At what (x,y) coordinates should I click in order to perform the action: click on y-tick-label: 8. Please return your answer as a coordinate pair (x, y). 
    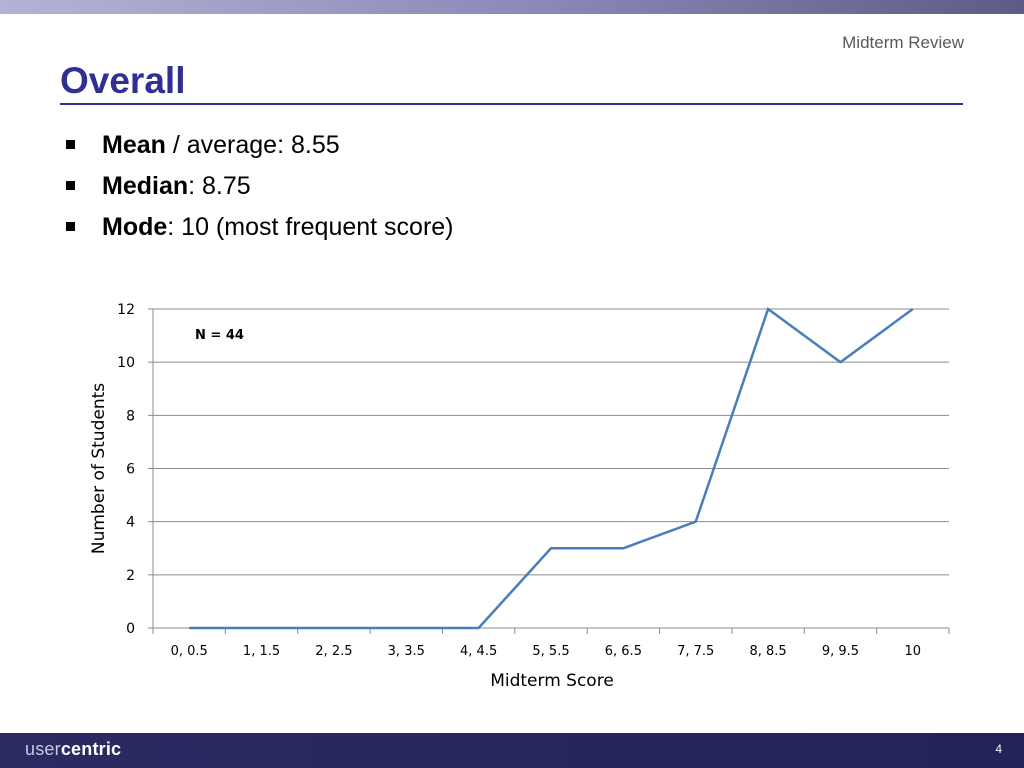
    Looking at the image, I should click on (130, 416).